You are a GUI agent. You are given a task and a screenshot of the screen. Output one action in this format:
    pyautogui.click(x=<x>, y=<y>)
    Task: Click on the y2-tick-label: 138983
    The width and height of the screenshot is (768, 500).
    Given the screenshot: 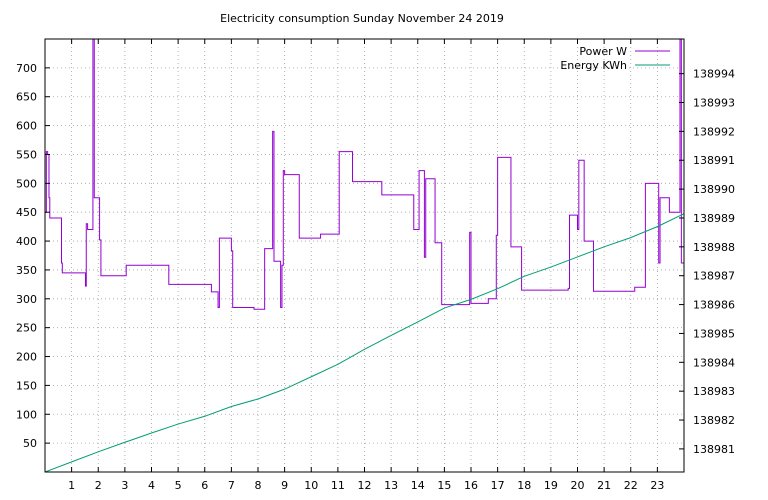 What is the action you would take?
    pyautogui.click(x=714, y=391)
    